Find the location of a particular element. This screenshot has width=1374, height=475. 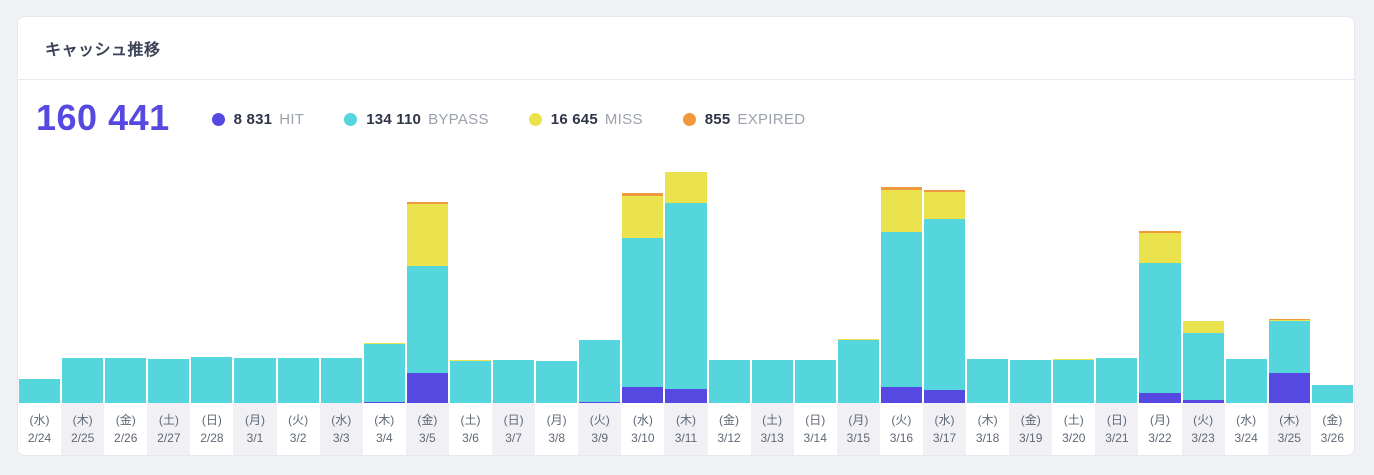

bypass-label: BYPASS is located at coordinates (458, 119).